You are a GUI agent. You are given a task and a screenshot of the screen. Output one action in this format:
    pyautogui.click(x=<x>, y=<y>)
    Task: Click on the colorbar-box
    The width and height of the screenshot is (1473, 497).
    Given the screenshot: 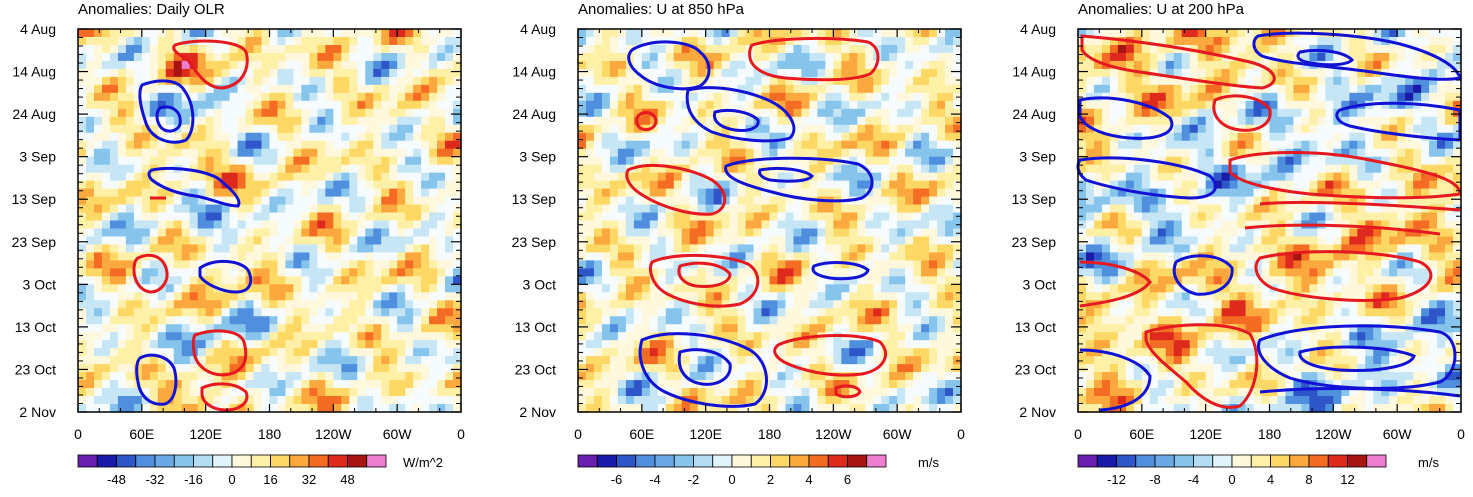 What is the action you would take?
    pyautogui.click(x=780, y=461)
    